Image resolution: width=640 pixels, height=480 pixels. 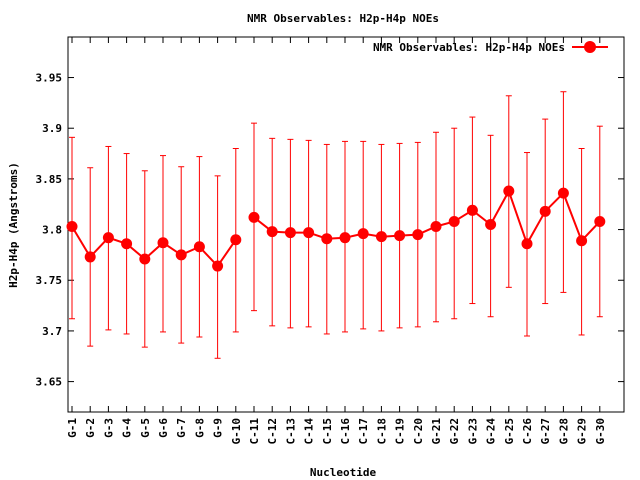 I want to click on chart-title: NMR Observables: H2p-H4p NOEs, so click(x=343, y=18).